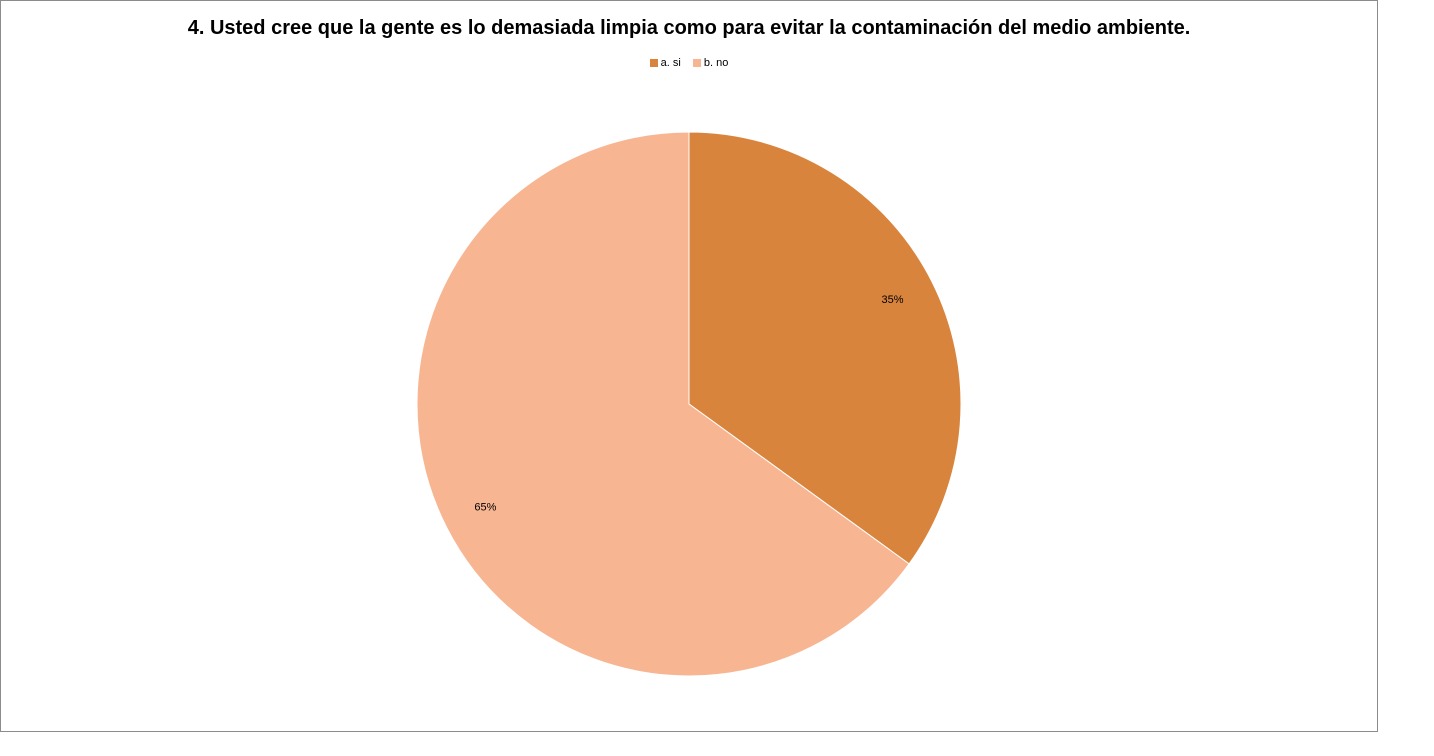 The width and height of the screenshot is (1434, 756). Describe the element at coordinates (716, 63) in the screenshot. I see `legend-label-no: b. no` at that location.